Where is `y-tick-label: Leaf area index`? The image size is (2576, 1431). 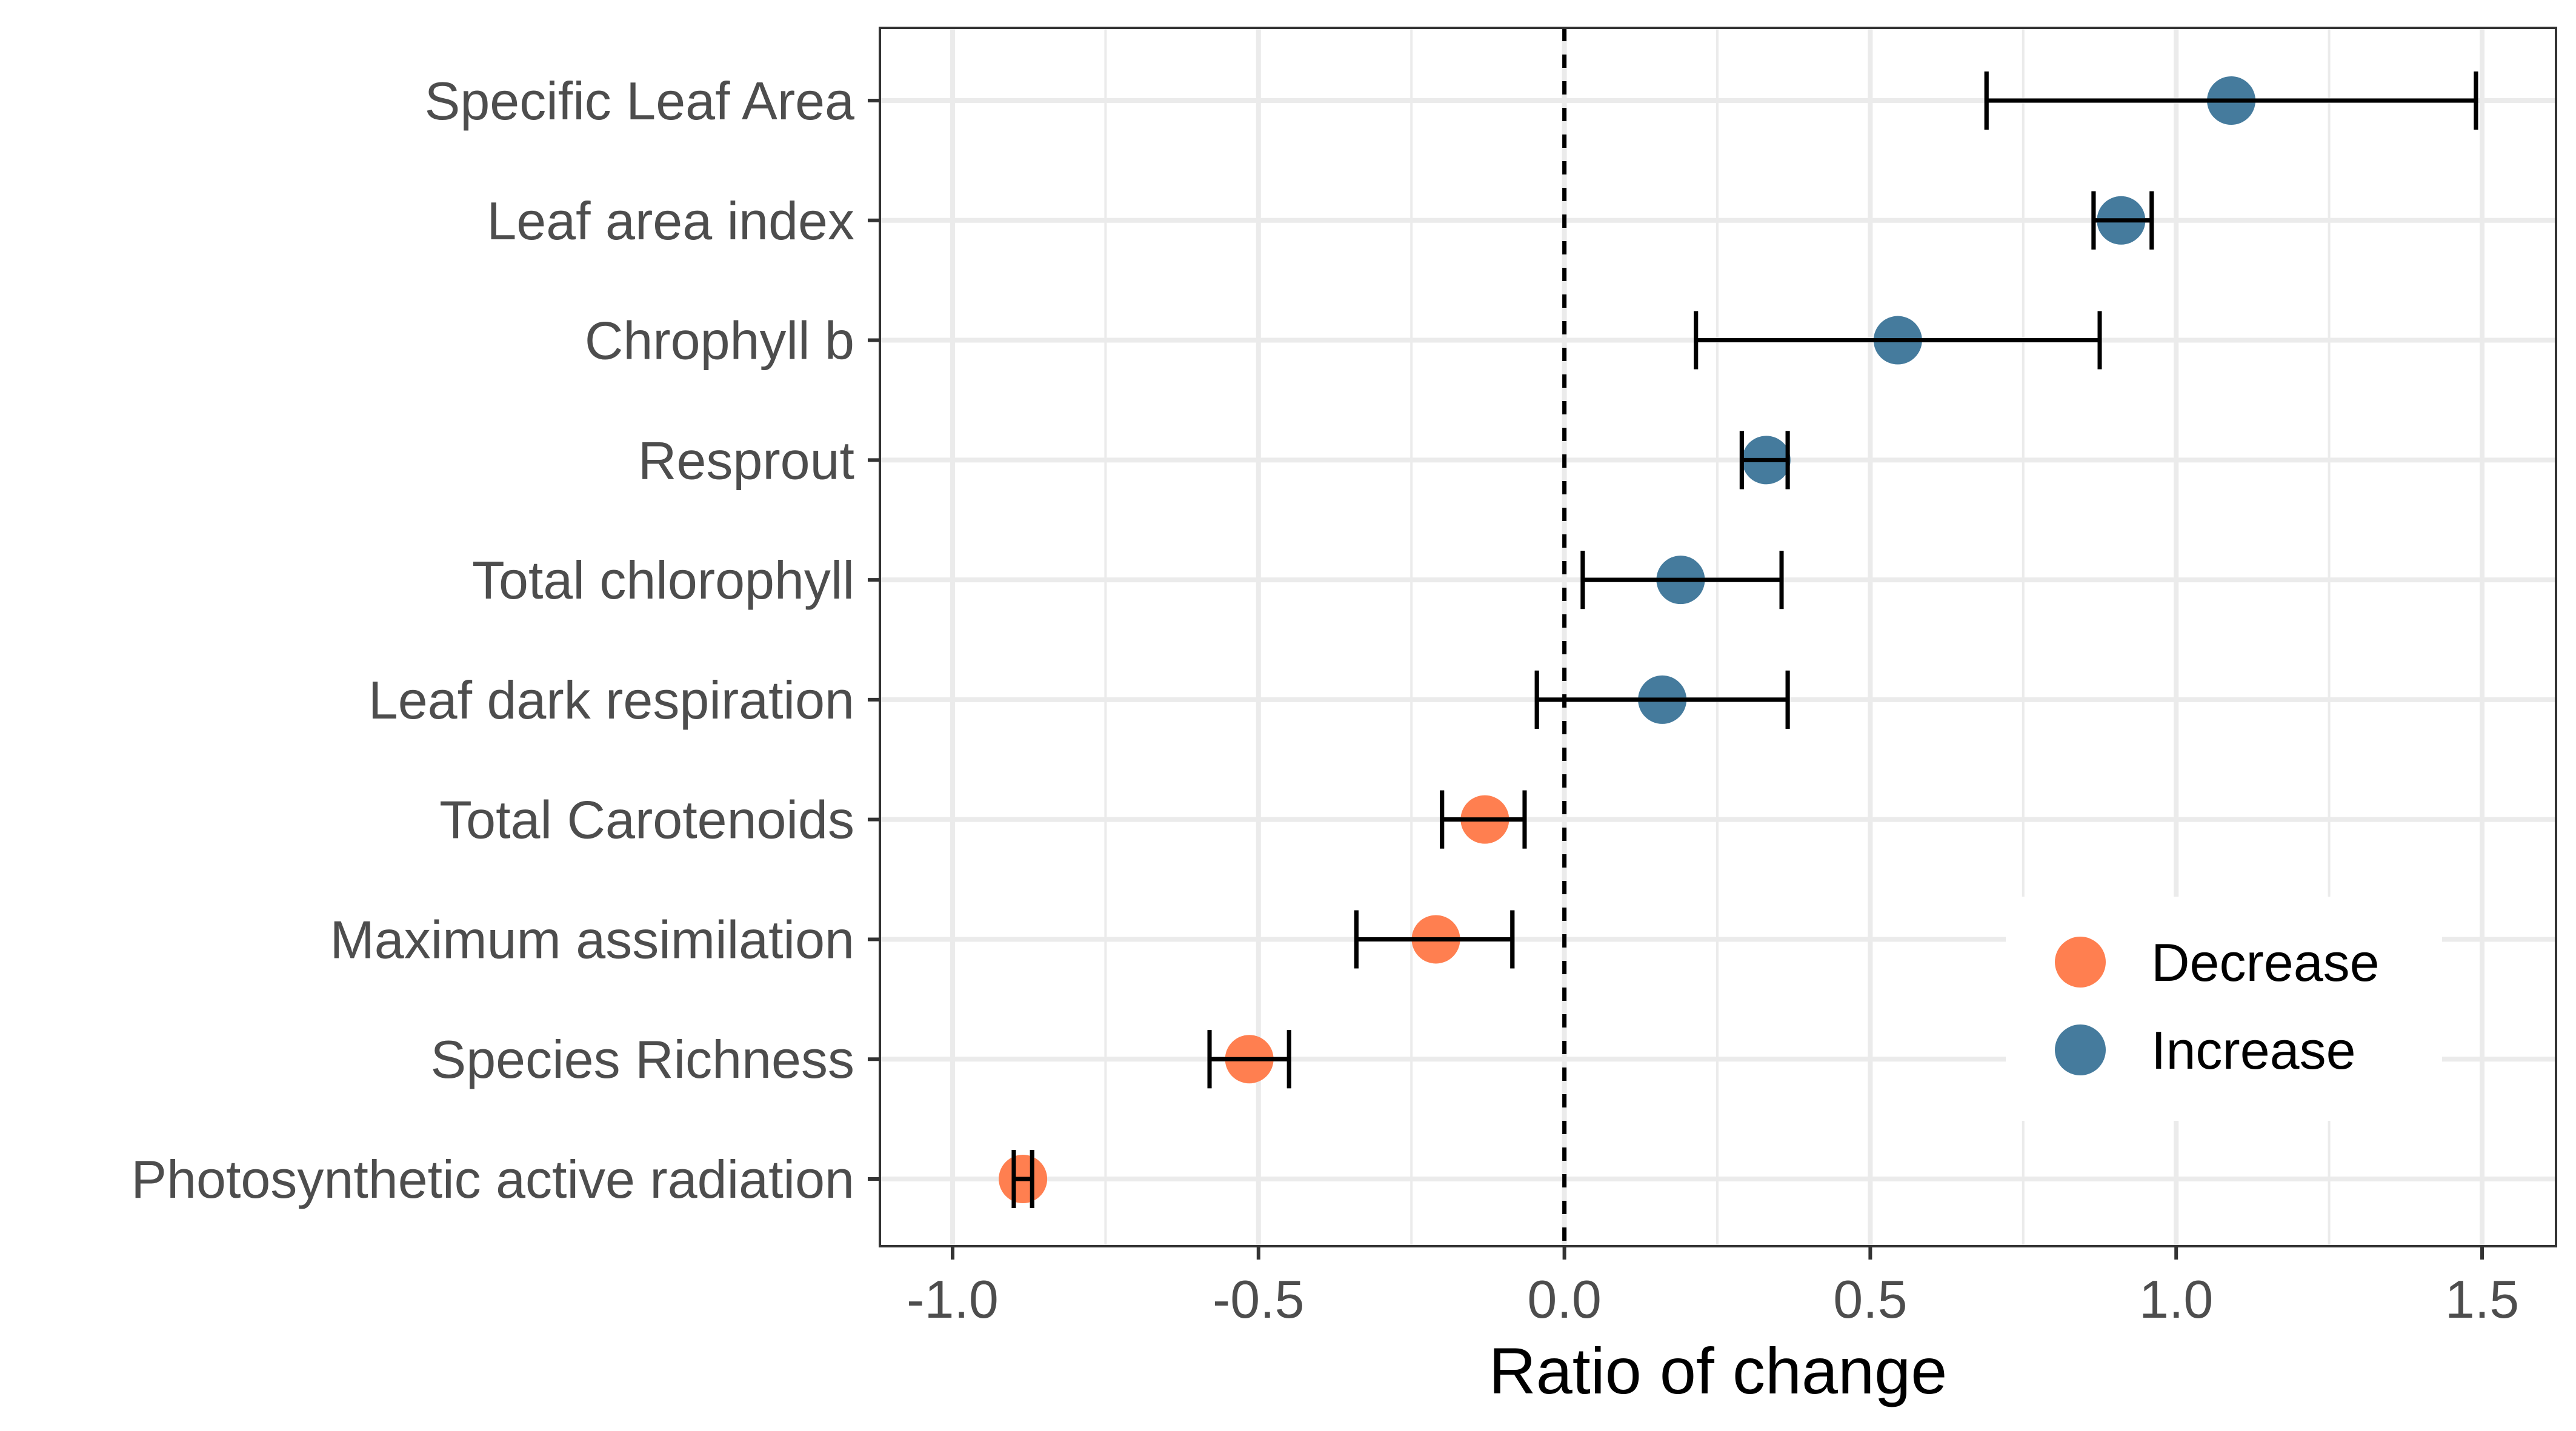 y-tick-label: Leaf area index is located at coordinates (670, 221).